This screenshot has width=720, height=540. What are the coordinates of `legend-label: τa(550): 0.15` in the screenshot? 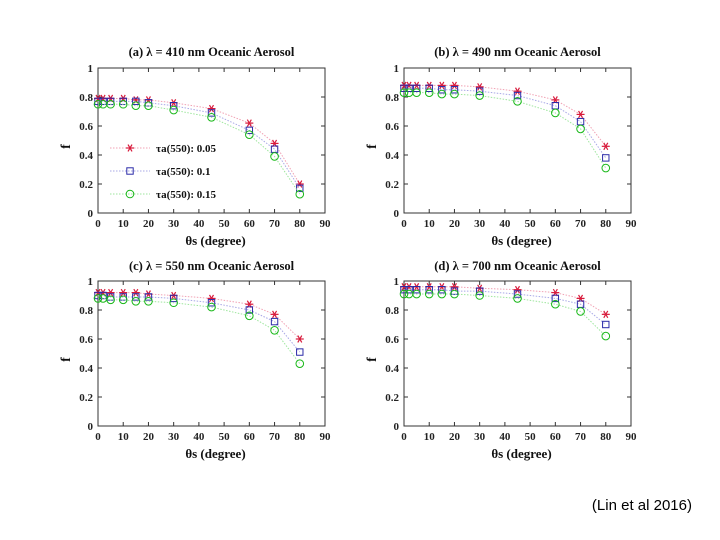 It's located at (186, 195).